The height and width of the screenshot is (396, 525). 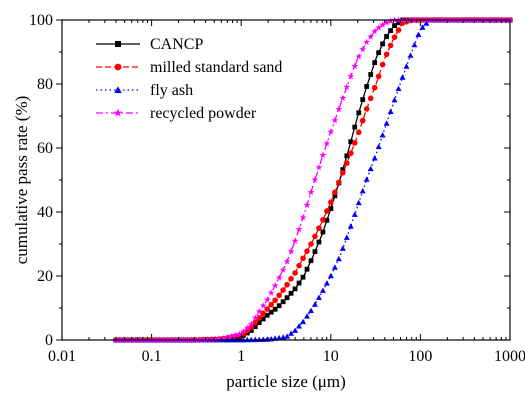 I want to click on legend-label: recycled powder, so click(x=203, y=113).